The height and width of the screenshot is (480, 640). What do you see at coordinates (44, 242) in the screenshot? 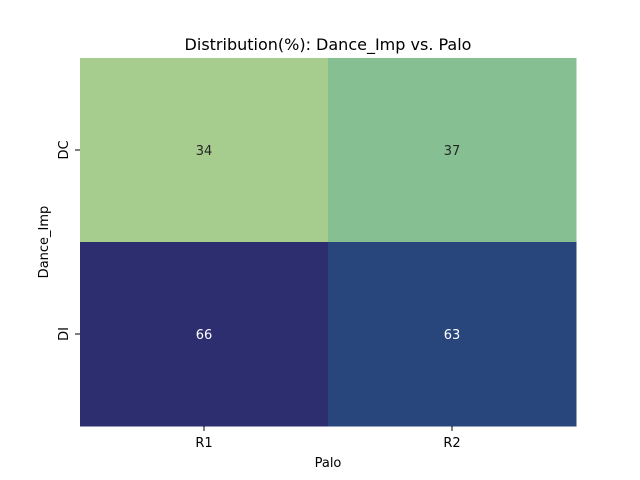
I see `y-axis-label: Dance_Imp` at bounding box center [44, 242].